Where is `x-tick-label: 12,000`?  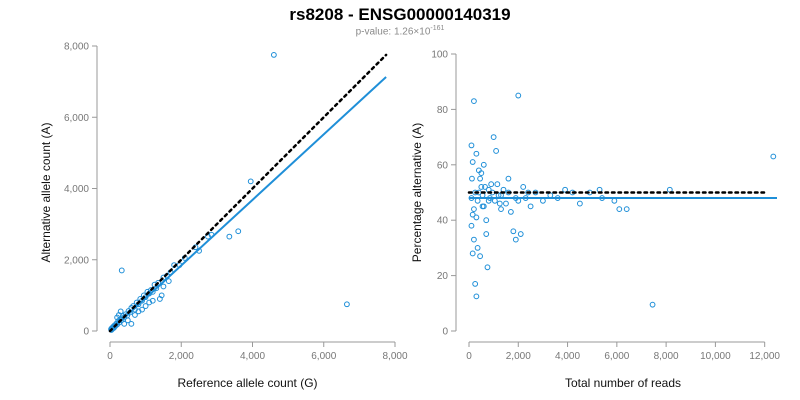
x-tick-label: 12,000 is located at coordinates (764, 356).